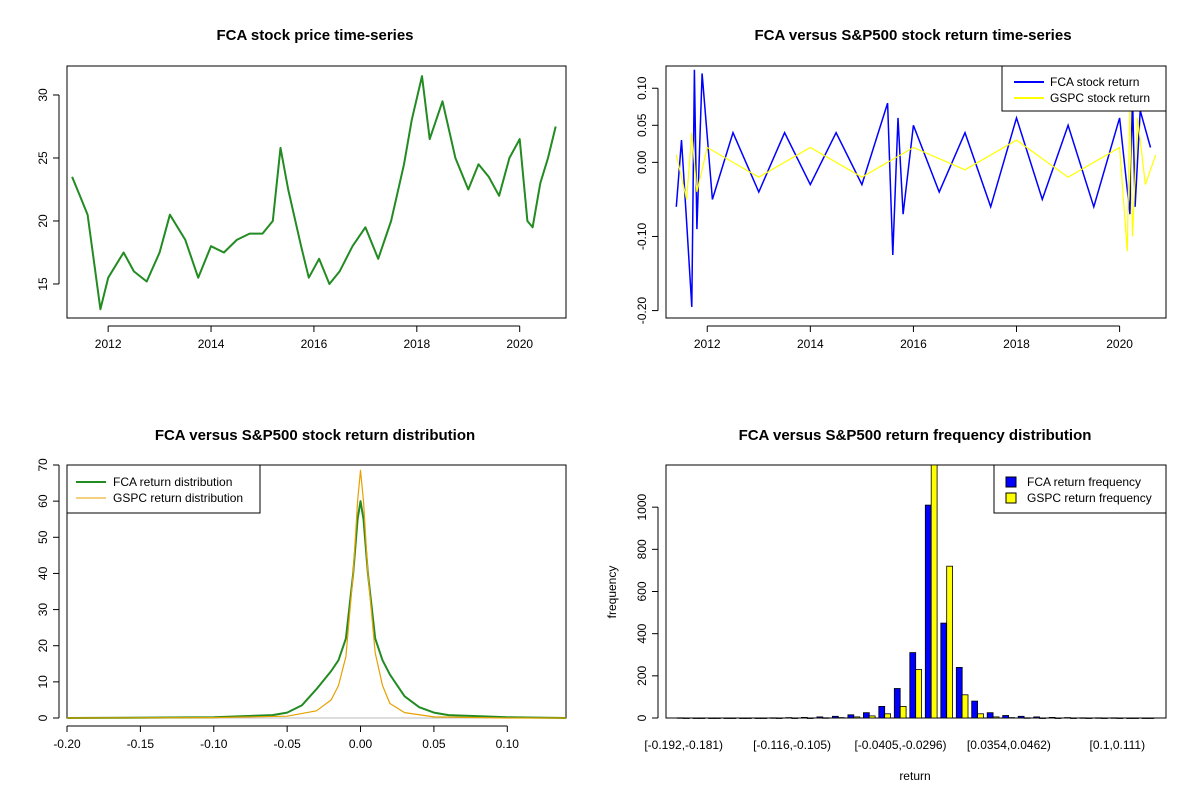  I want to click on x-tick-label: -0.05, so click(287, 744).